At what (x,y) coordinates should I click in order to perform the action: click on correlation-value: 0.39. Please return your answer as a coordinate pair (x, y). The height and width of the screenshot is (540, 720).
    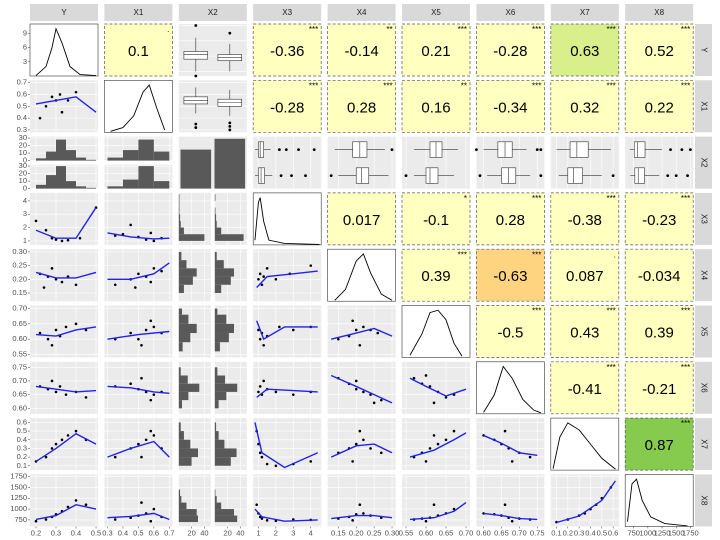
    Looking at the image, I should click on (659, 332).